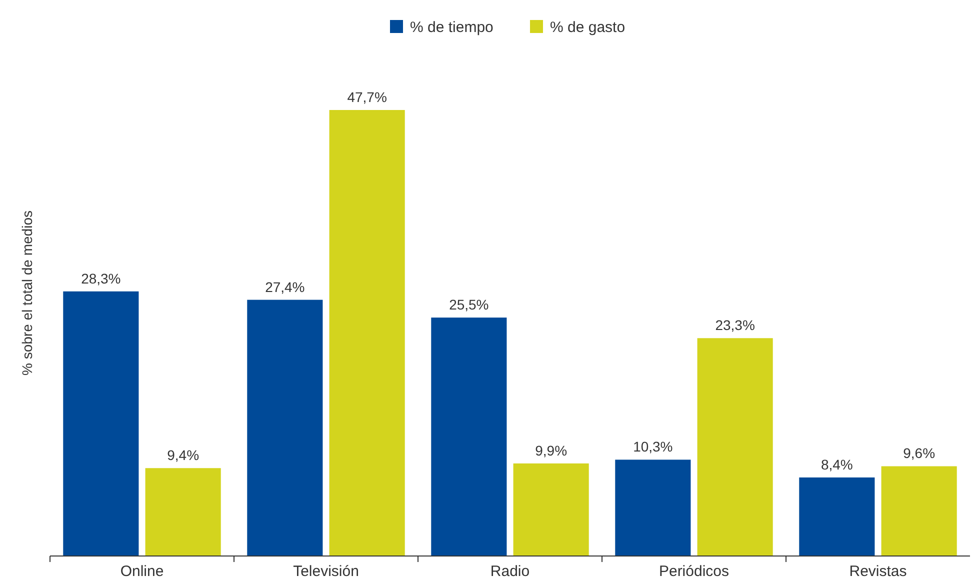 The width and height of the screenshot is (978, 580). What do you see at coordinates (878, 571) in the screenshot?
I see `x-tick-label: Revistas` at bounding box center [878, 571].